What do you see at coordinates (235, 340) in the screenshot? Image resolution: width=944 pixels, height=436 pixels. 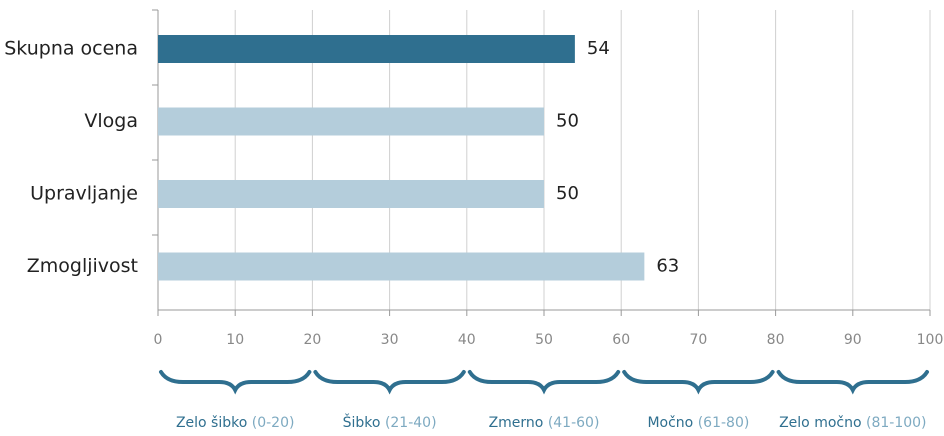 I see `x-tick-label: 10` at bounding box center [235, 340].